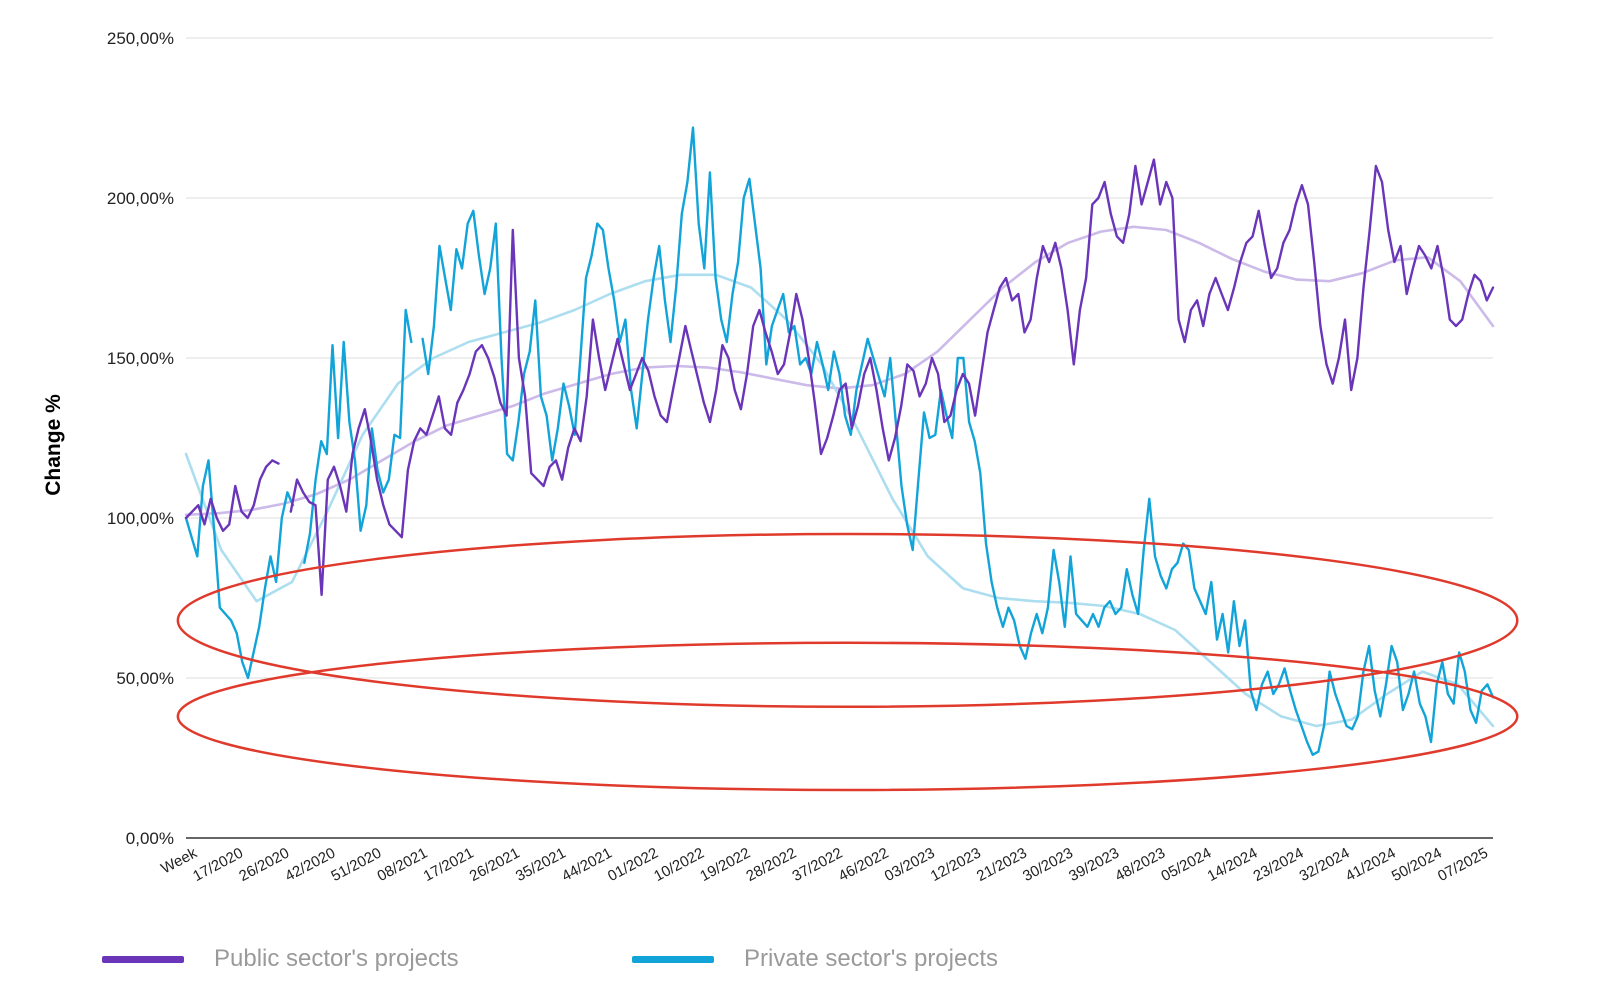 The height and width of the screenshot is (1007, 1600). What do you see at coordinates (140, 518) in the screenshot?
I see `y-tick-label-2: 100,00%` at bounding box center [140, 518].